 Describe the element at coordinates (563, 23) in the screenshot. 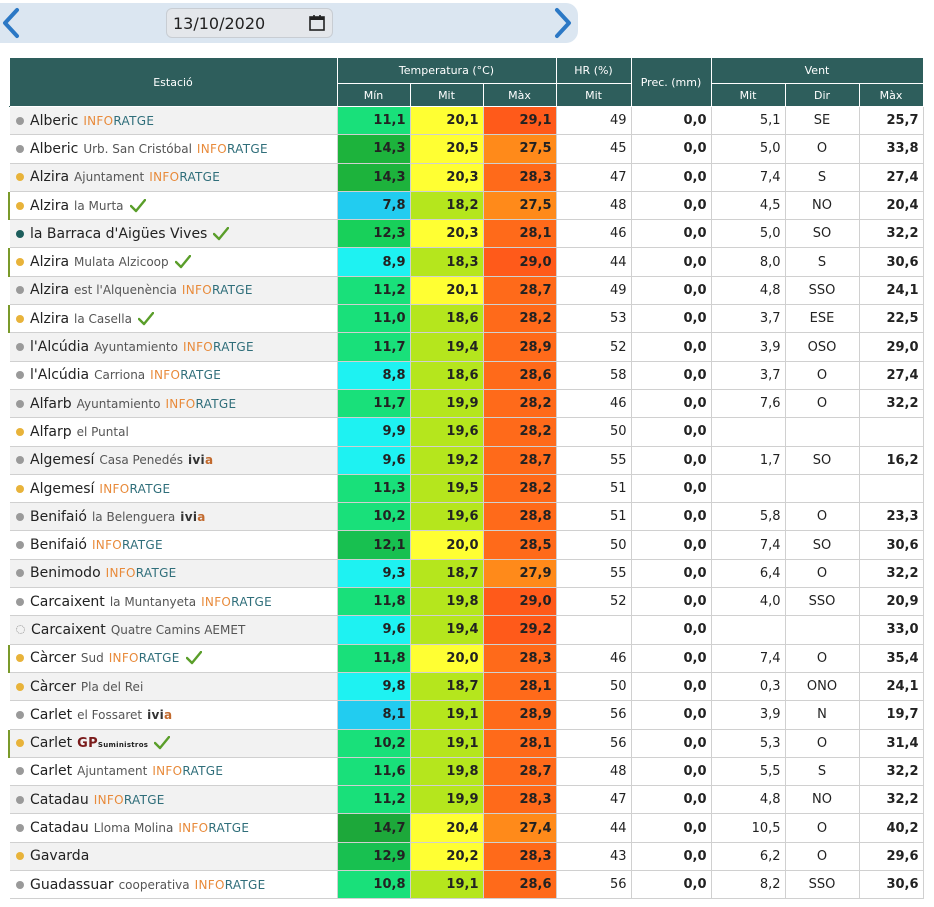

I see `chevron-right-icon` at that location.